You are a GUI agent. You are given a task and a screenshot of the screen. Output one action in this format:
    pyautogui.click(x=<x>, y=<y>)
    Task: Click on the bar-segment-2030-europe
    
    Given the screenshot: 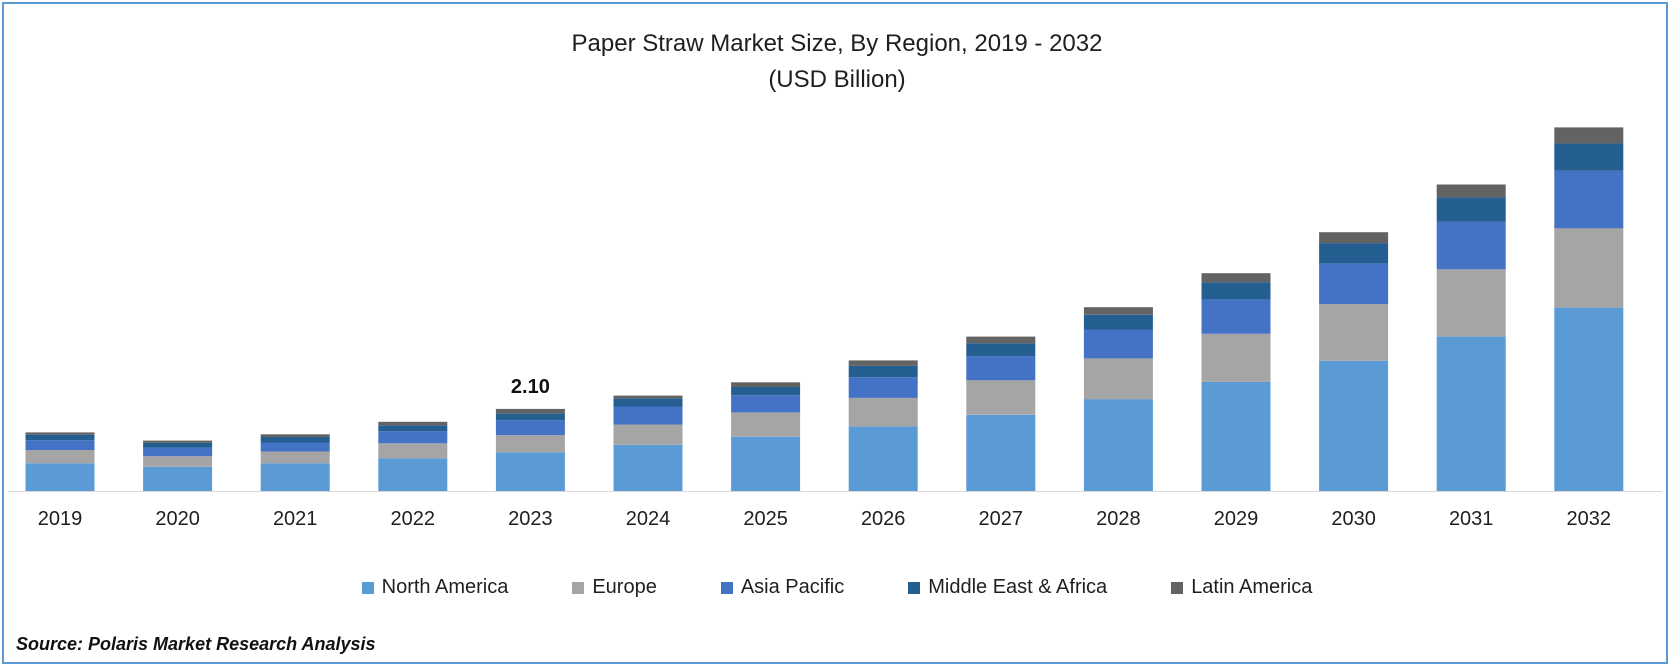 What is the action you would take?
    pyautogui.click(x=1354, y=332)
    